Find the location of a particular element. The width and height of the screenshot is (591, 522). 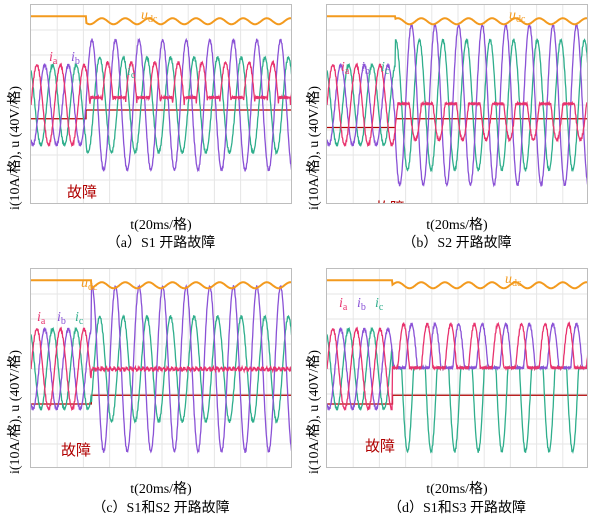

series-line-i-c is located at coordinates (457, 390).